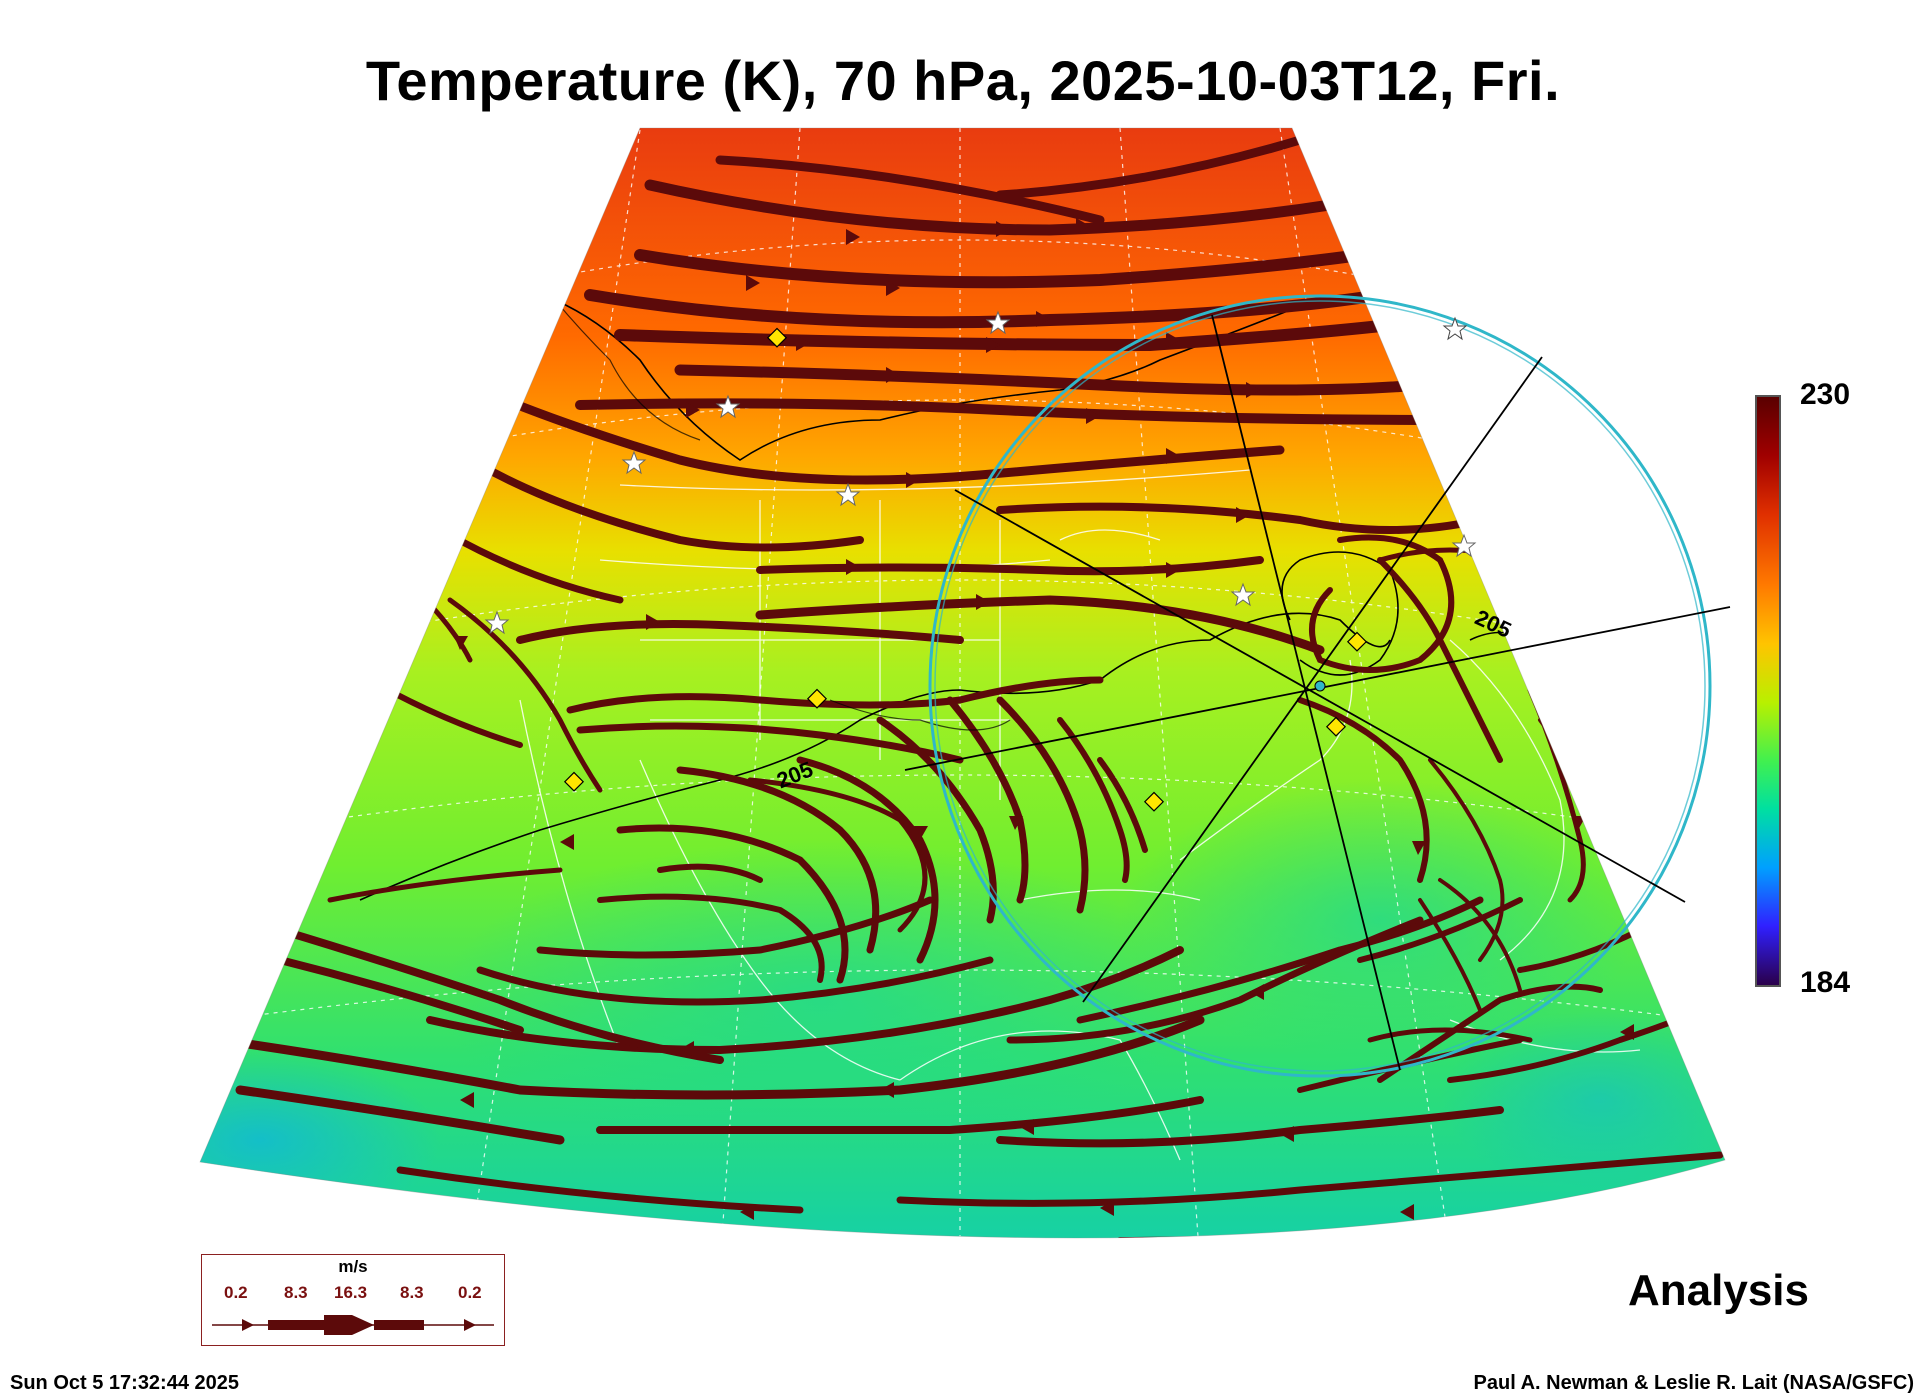  What do you see at coordinates (782, 515) in the screenshot?
I see `coastline-outlines` at bounding box center [782, 515].